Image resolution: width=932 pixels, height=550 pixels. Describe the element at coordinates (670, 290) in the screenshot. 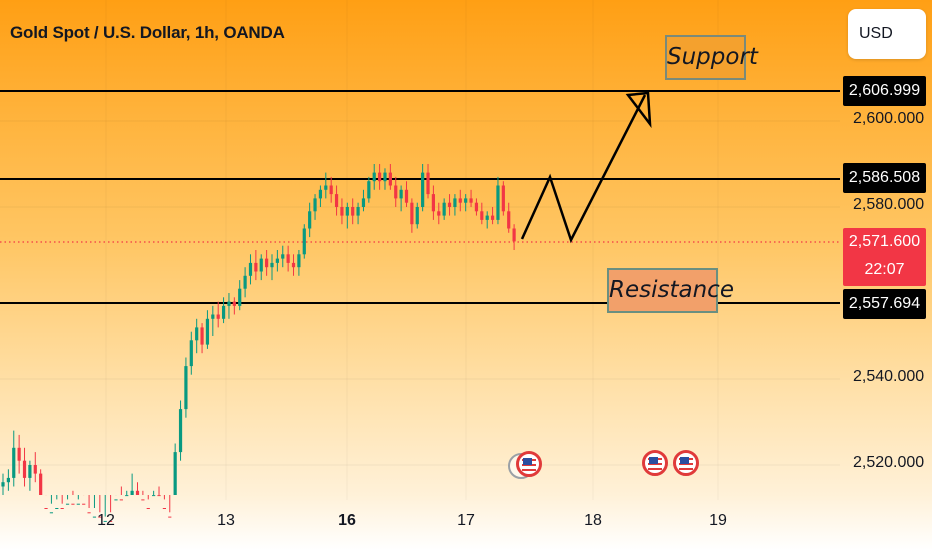

I see `resistance-annotation: Resistance` at that location.